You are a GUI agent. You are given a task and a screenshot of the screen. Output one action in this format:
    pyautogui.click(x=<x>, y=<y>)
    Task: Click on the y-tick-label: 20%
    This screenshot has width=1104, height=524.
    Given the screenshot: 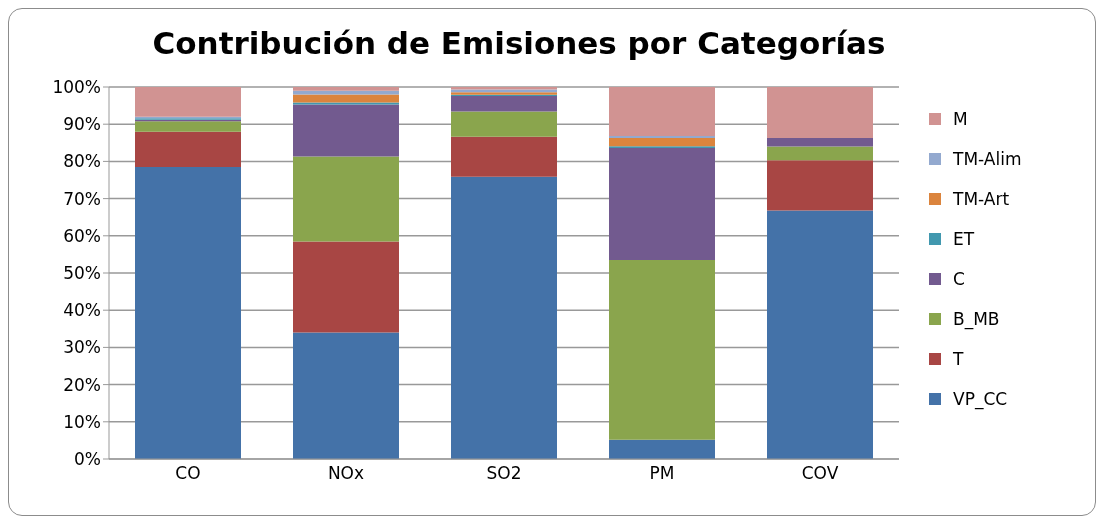 What is the action you would take?
    pyautogui.click(x=82, y=384)
    